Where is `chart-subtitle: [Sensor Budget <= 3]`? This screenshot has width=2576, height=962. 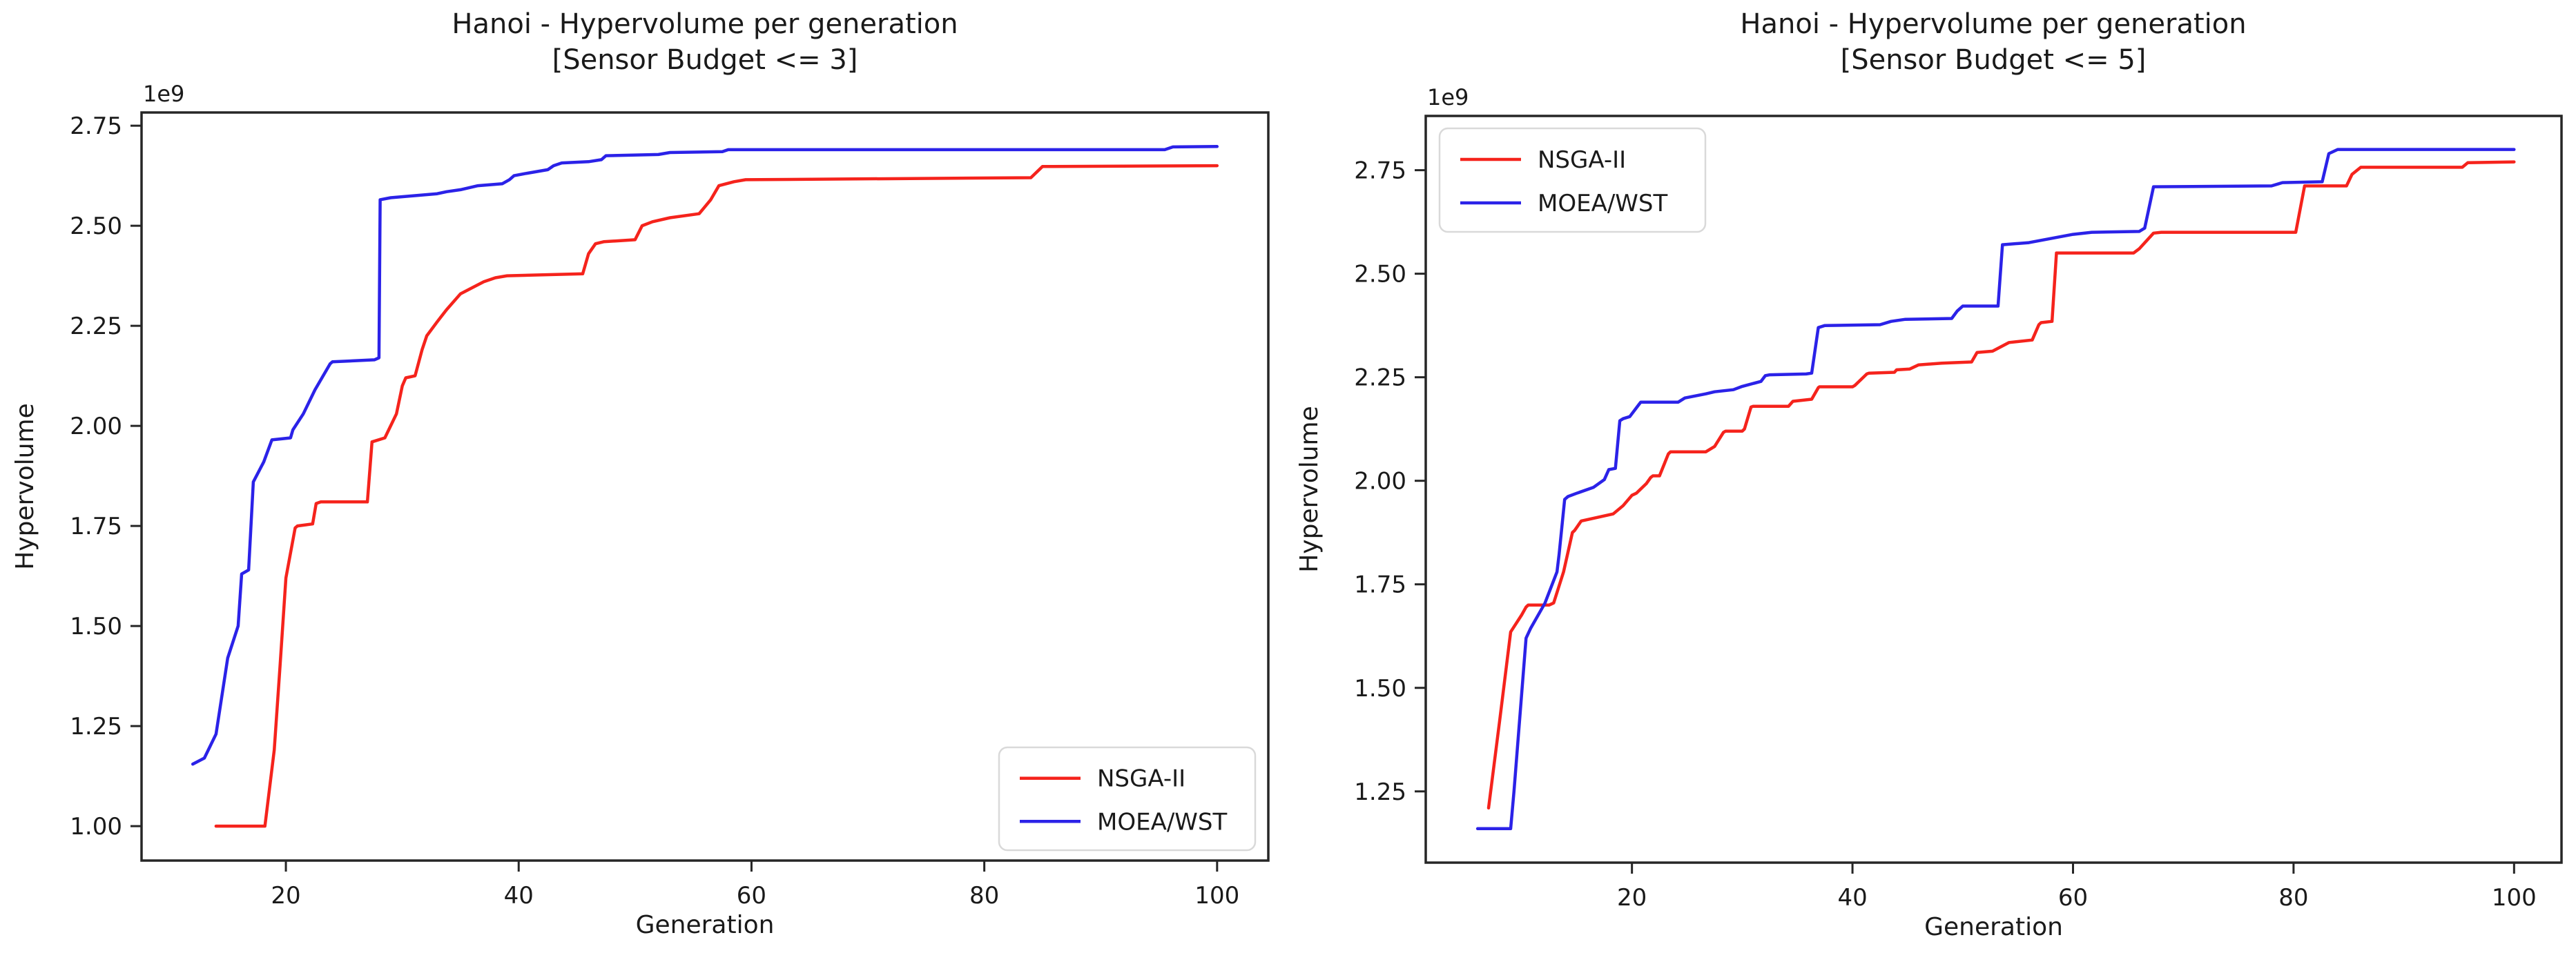
chart-subtitle: [Sensor Budget <= 3] is located at coordinates (705, 60).